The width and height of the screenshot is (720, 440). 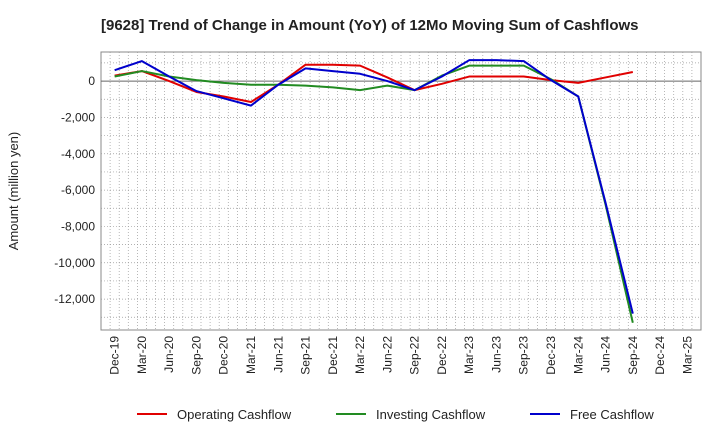 I want to click on x-tick-label: Mar-23, so click(x=469, y=355).